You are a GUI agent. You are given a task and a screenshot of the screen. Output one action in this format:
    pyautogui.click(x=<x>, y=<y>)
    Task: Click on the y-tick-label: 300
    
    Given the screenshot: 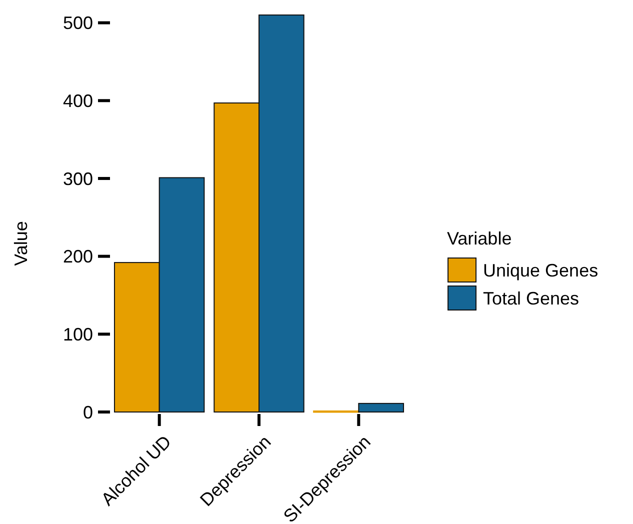 What is the action you would take?
    pyautogui.click(x=77, y=178)
    